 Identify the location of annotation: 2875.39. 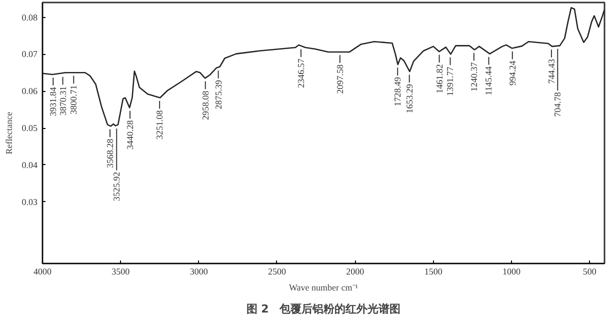
(218, 95).